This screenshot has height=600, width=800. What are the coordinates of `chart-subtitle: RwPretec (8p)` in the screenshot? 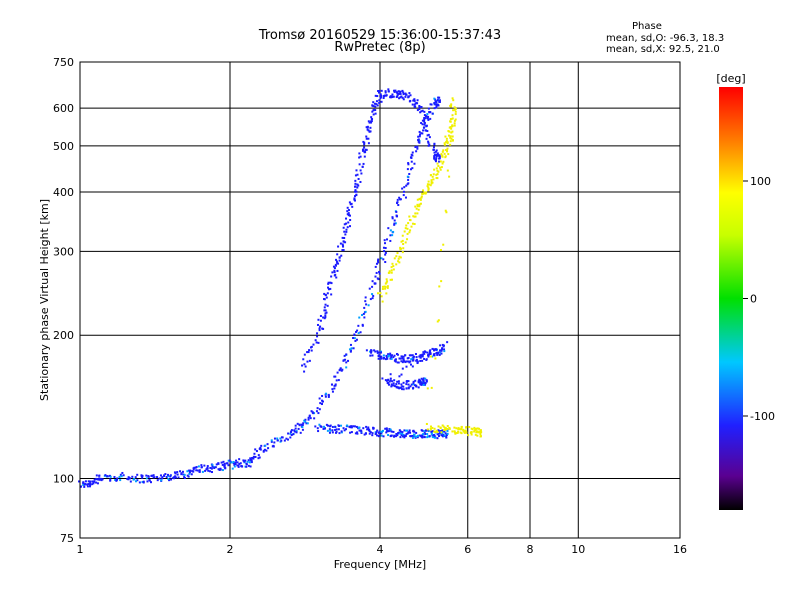 It's located at (380, 47).